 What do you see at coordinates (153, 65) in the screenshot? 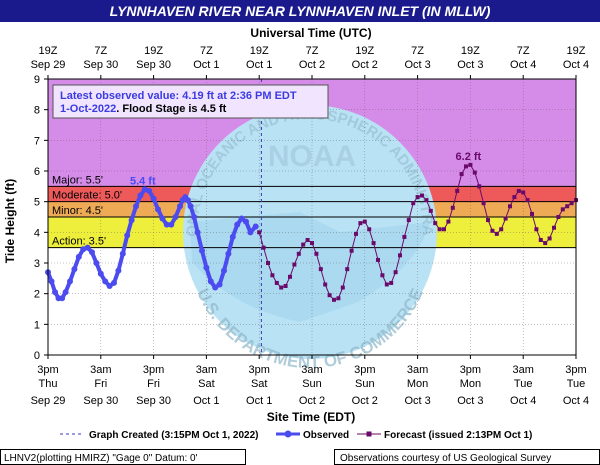
I see `top-tick-date: Sep 30` at bounding box center [153, 65].